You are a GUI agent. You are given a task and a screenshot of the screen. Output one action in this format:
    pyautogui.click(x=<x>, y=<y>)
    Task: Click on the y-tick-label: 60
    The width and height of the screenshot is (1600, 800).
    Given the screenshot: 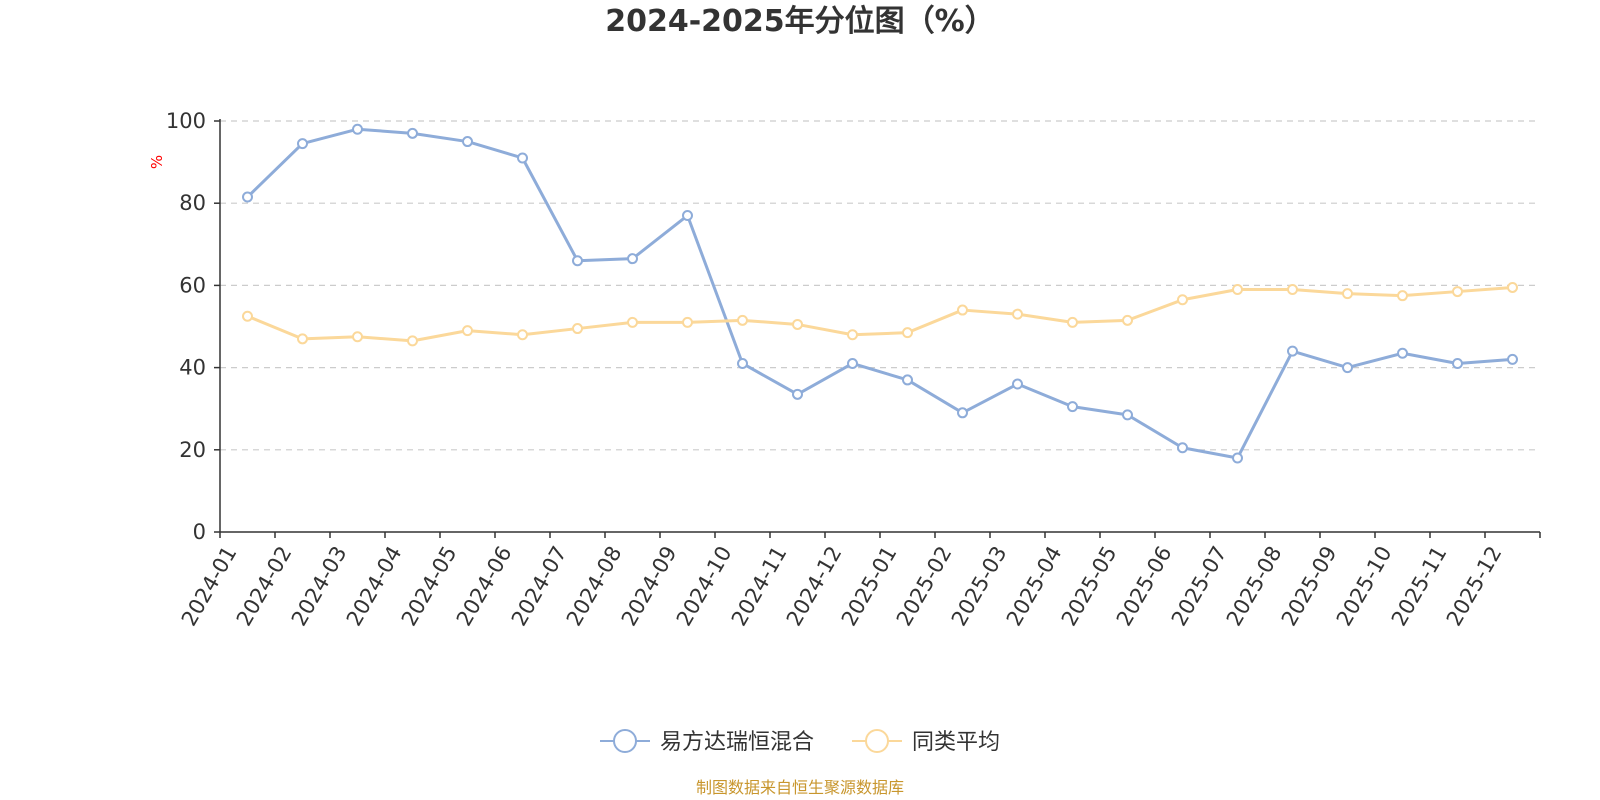 What is the action you would take?
    pyautogui.click(x=192, y=285)
    